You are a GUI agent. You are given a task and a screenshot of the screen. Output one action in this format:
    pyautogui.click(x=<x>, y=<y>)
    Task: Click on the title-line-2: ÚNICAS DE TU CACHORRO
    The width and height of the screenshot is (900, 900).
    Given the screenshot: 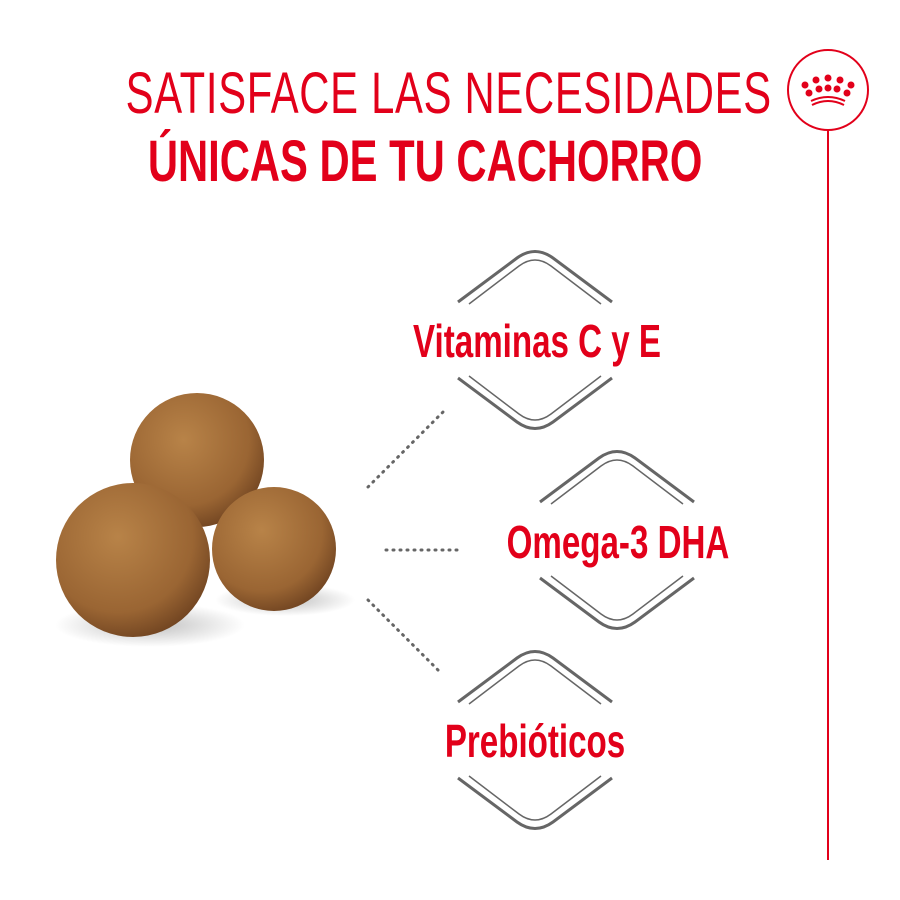 What is the action you would take?
    pyautogui.click(x=425, y=161)
    